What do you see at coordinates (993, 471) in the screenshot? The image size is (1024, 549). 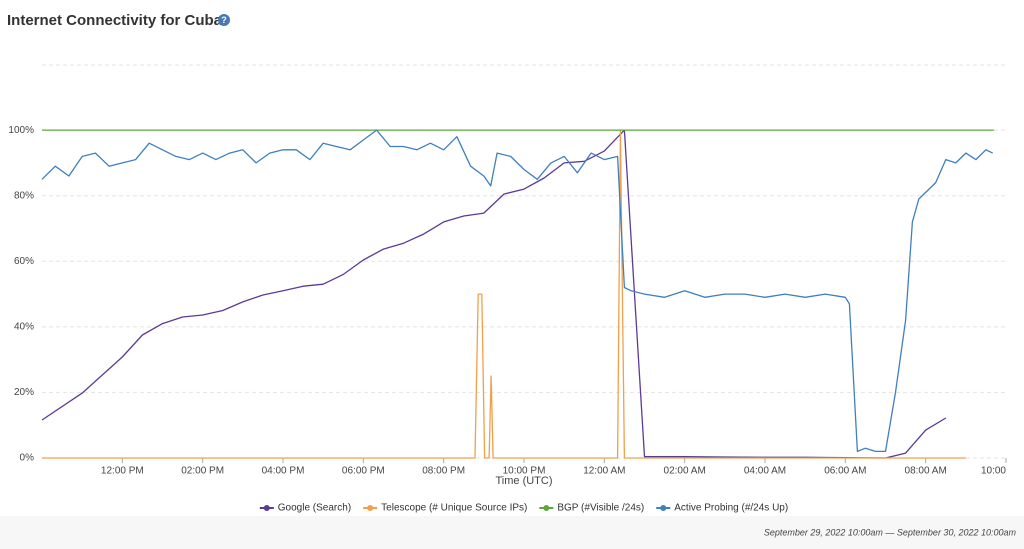 I see `x-tick-label: 10:00` at bounding box center [993, 471].